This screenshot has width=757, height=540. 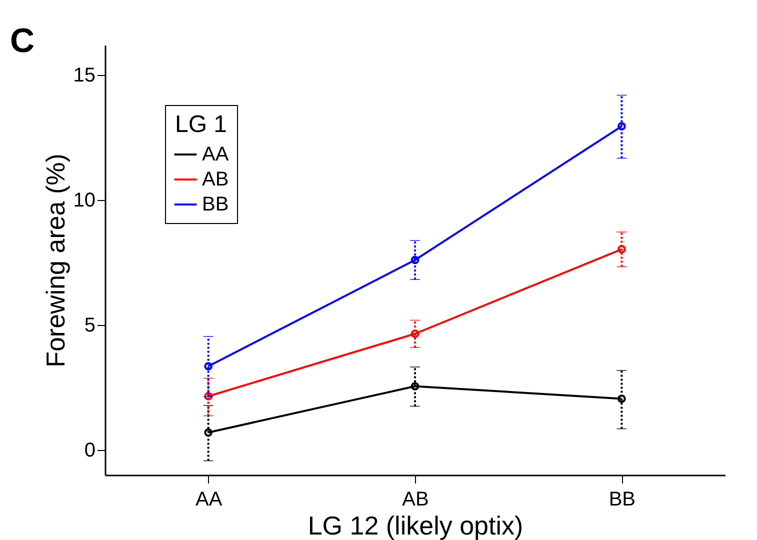 I want to click on x-tick-label: AB, so click(x=415, y=499).